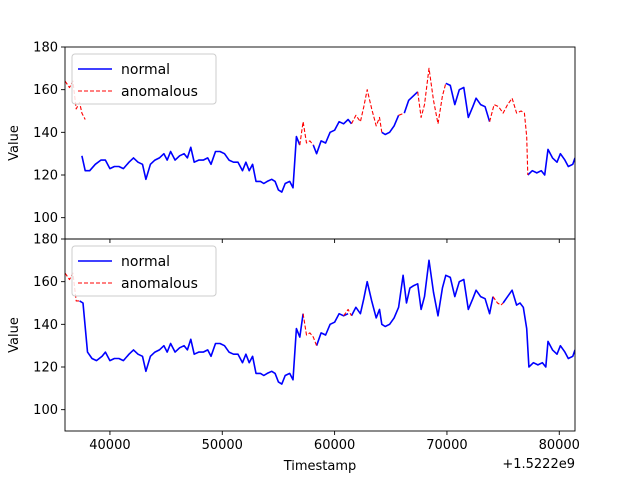 The width and height of the screenshot is (640, 482). I want to click on x-tick-label: 40000, so click(109, 445).